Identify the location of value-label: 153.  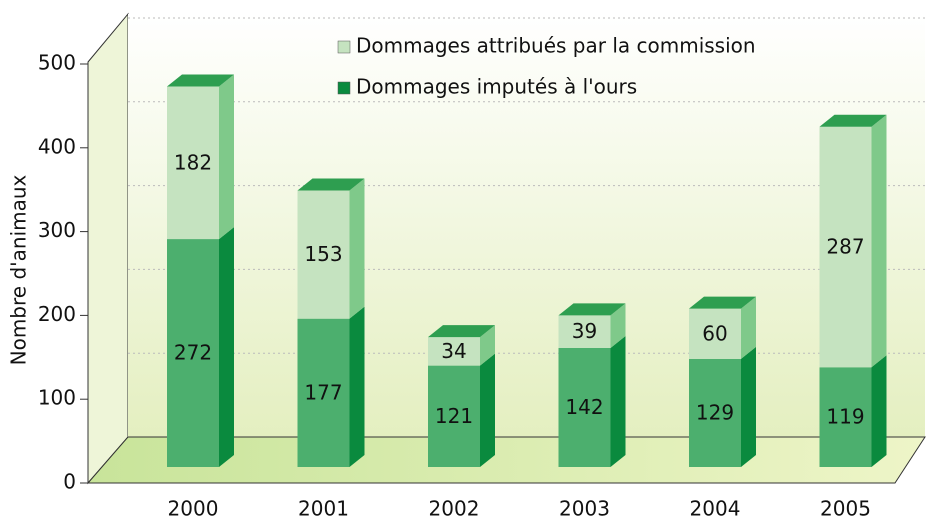
(323, 254).